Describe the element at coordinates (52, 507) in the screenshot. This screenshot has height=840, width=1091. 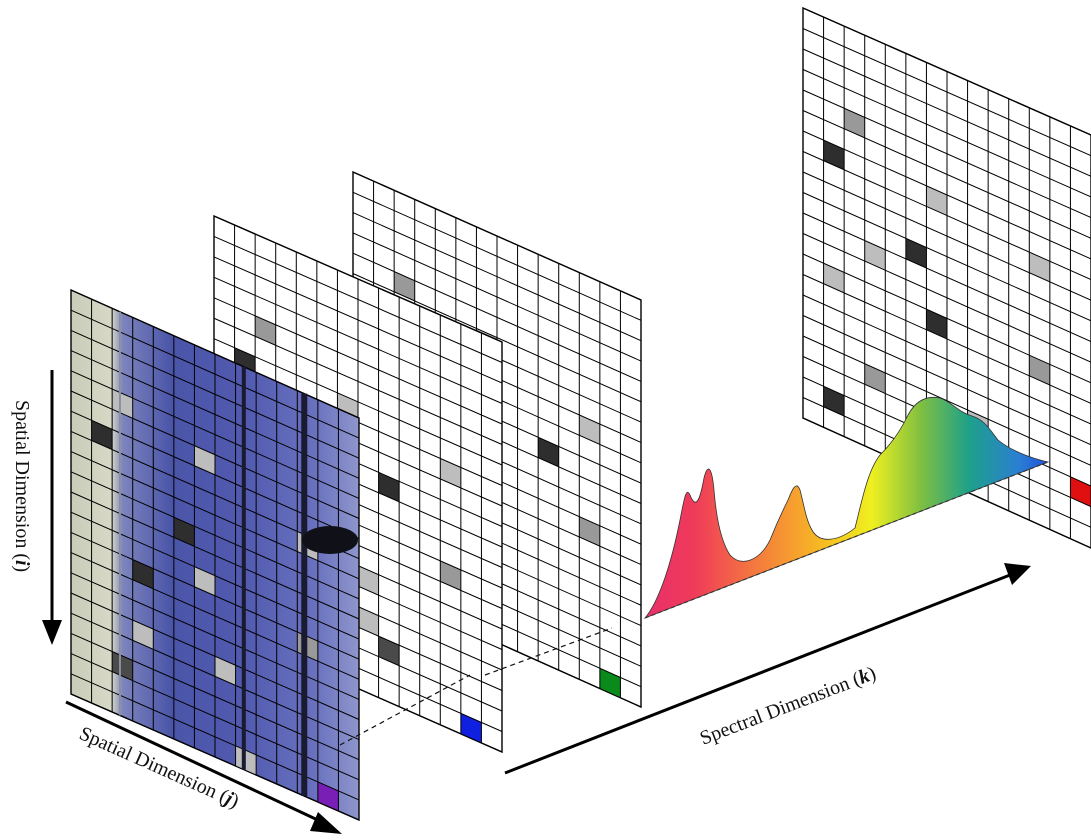
I see `spatial-i-arrow` at that location.